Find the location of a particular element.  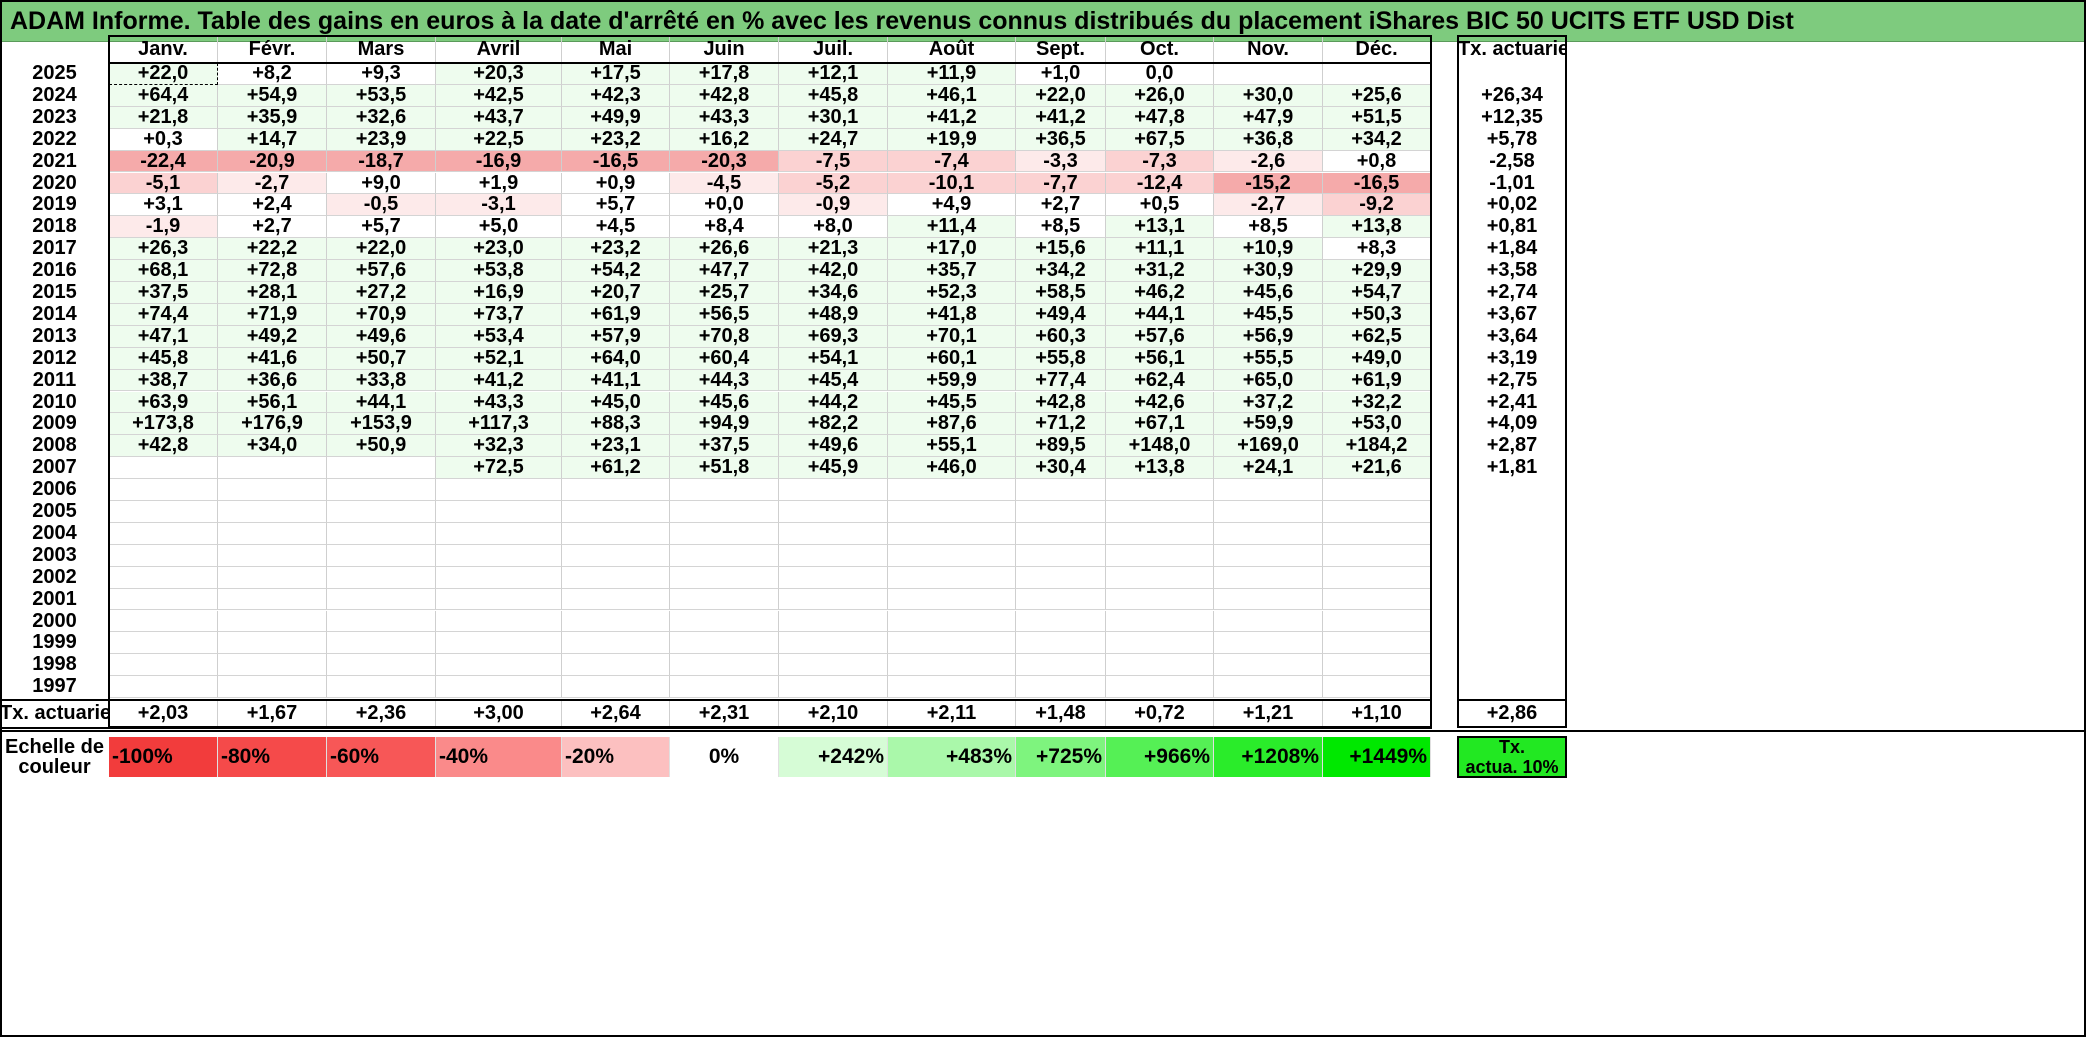

gain-cell: +22,5 is located at coordinates (499, 139).